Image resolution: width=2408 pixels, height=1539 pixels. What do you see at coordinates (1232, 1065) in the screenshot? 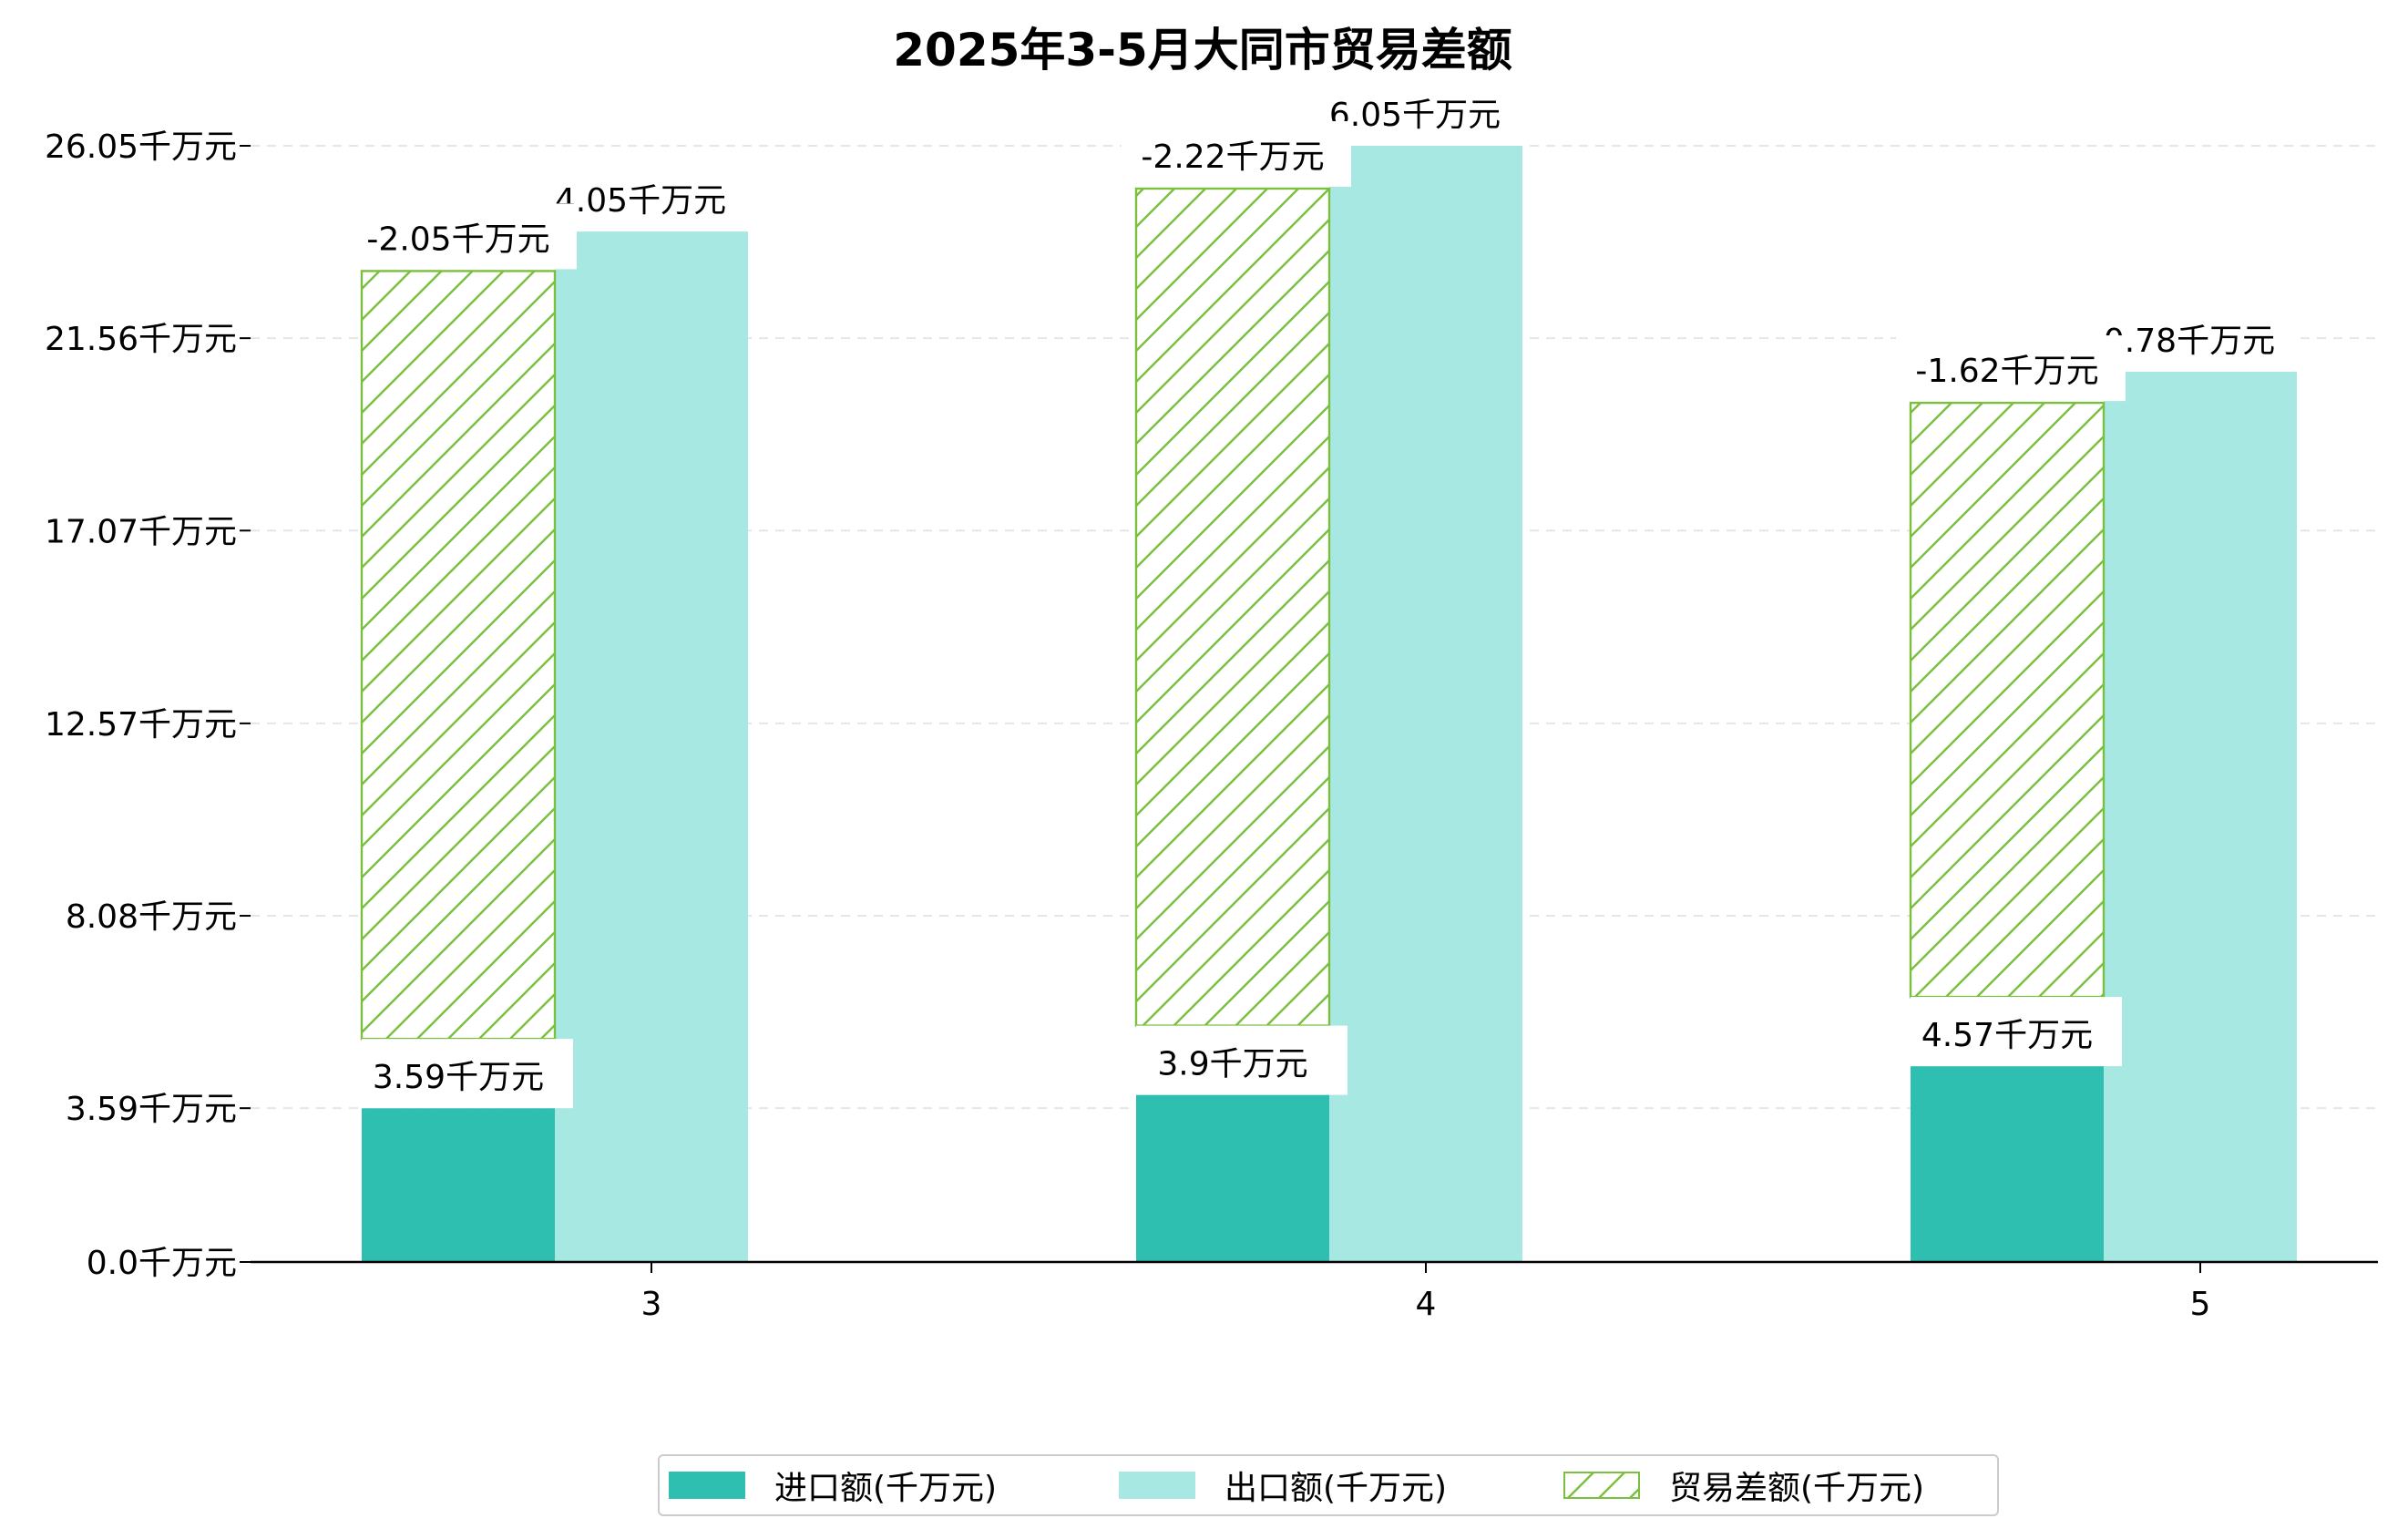
I see `data-label-imports: 3.9千万元` at bounding box center [1232, 1065].